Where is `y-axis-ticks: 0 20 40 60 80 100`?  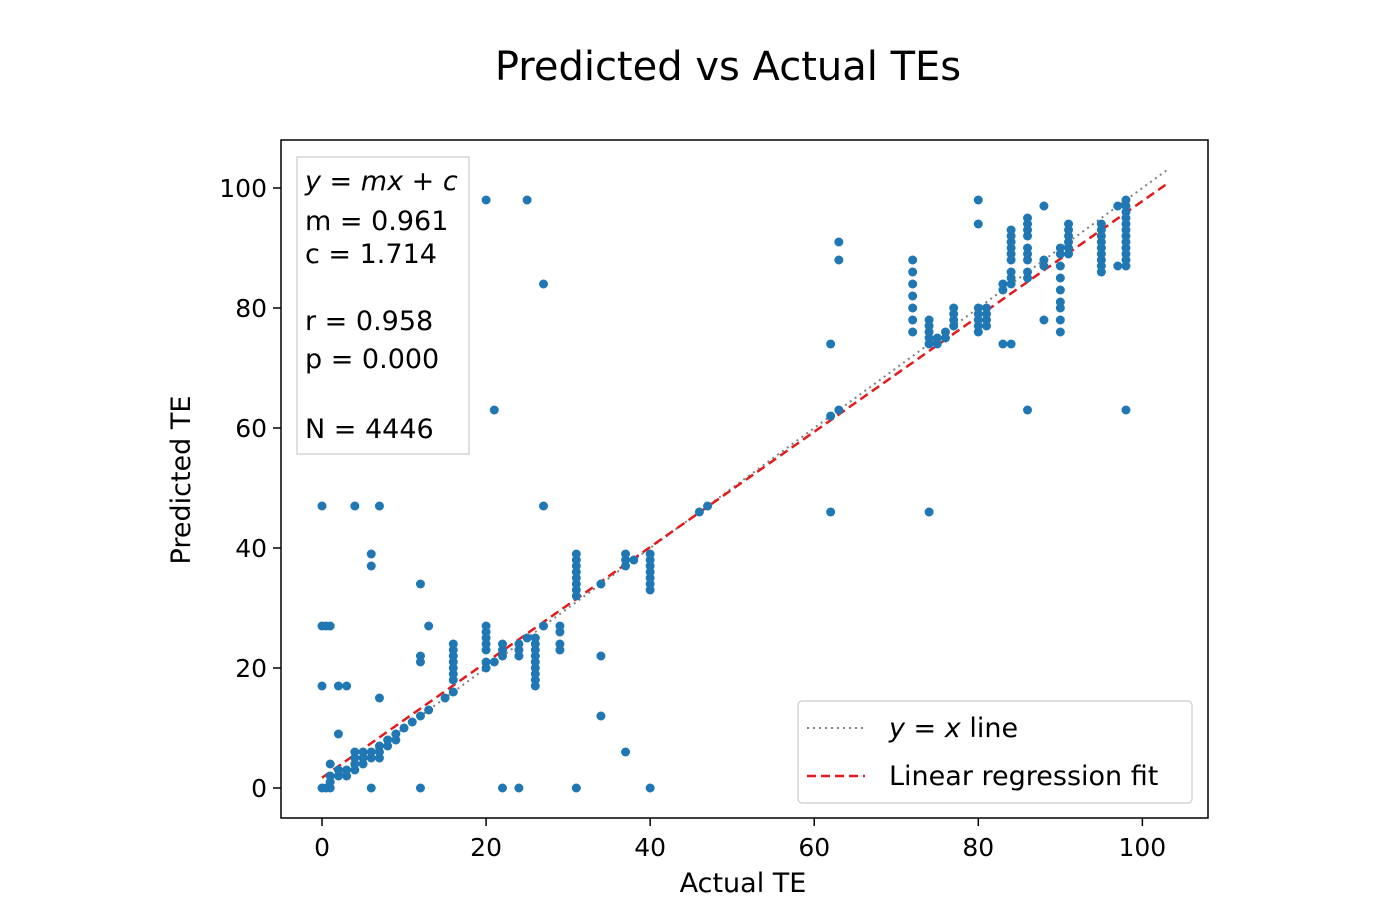 y-axis-ticks: 0 20 40 60 80 100 is located at coordinates (250, 488).